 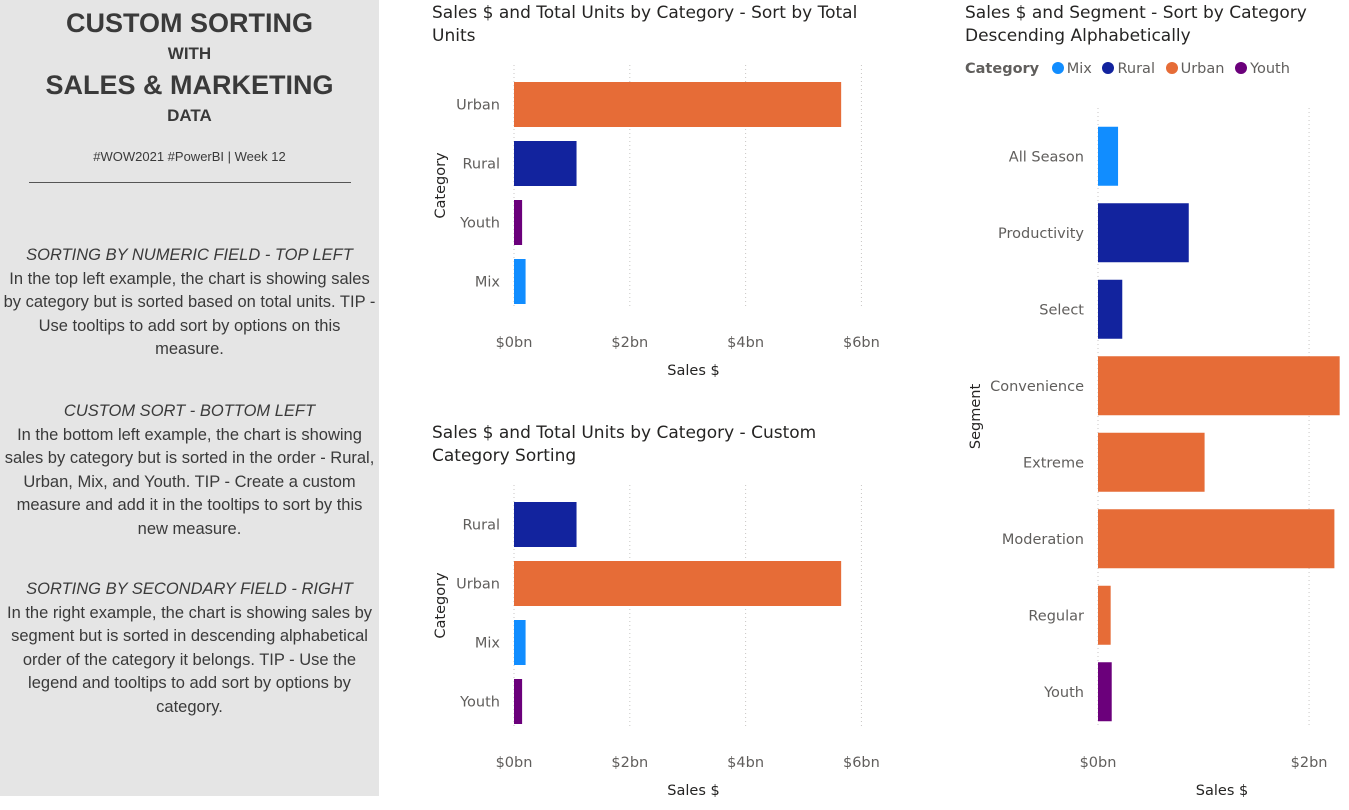 I want to click on y-tick-label: Convenience, so click(x=1037, y=387).